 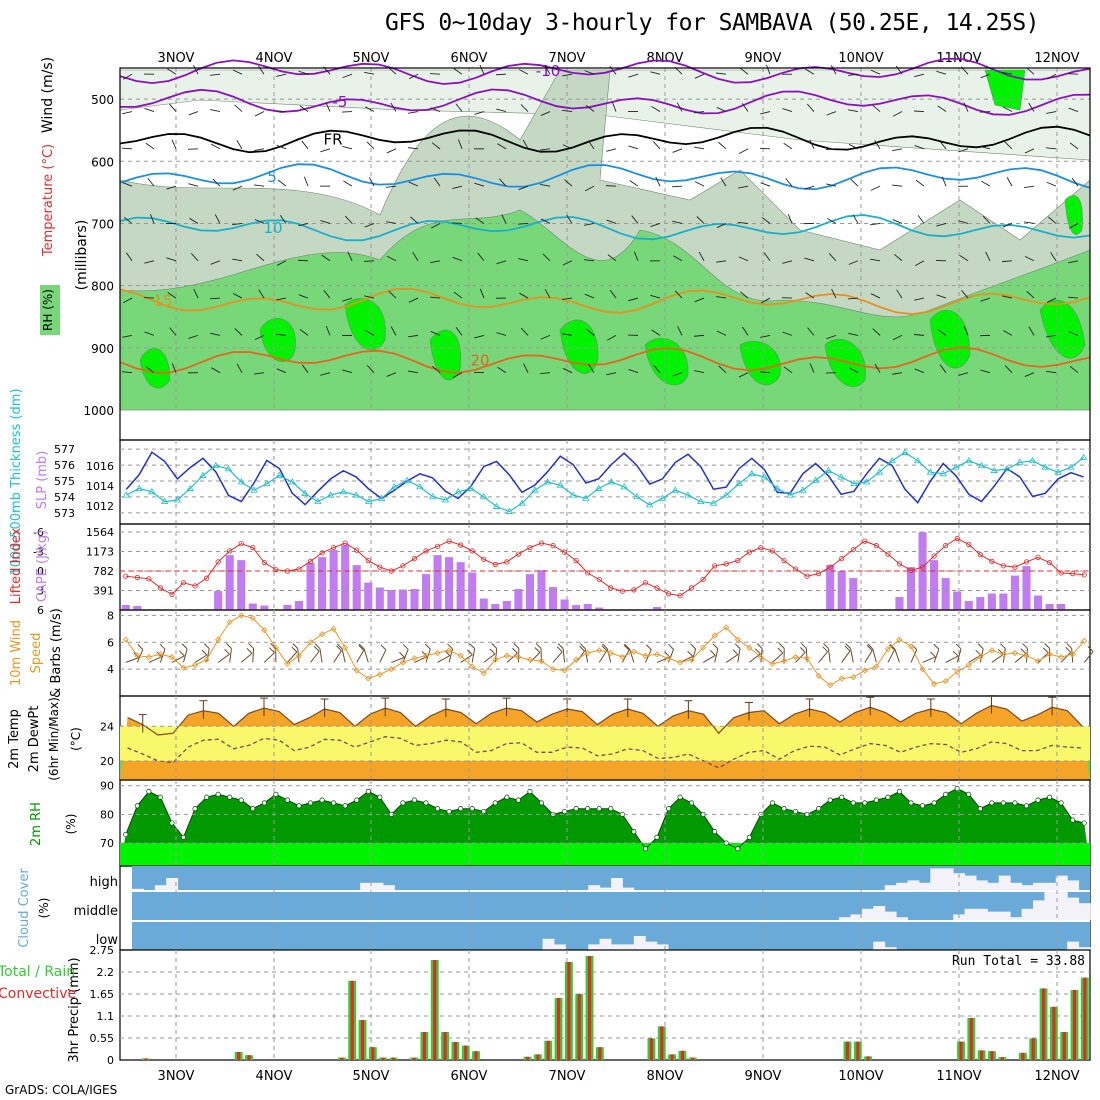 I want to click on axis-label-rh2m: 2m RH, so click(x=36, y=824).